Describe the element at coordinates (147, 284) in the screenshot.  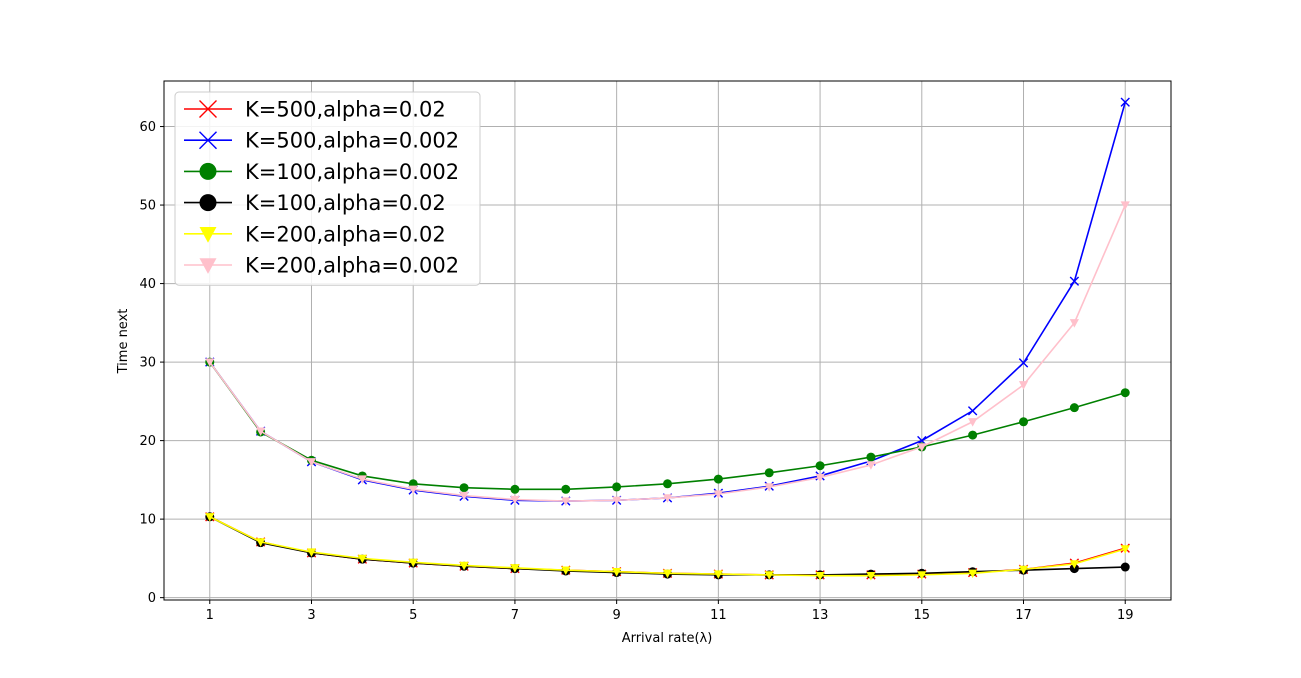
I see `y-tick-label: 40` at that location.